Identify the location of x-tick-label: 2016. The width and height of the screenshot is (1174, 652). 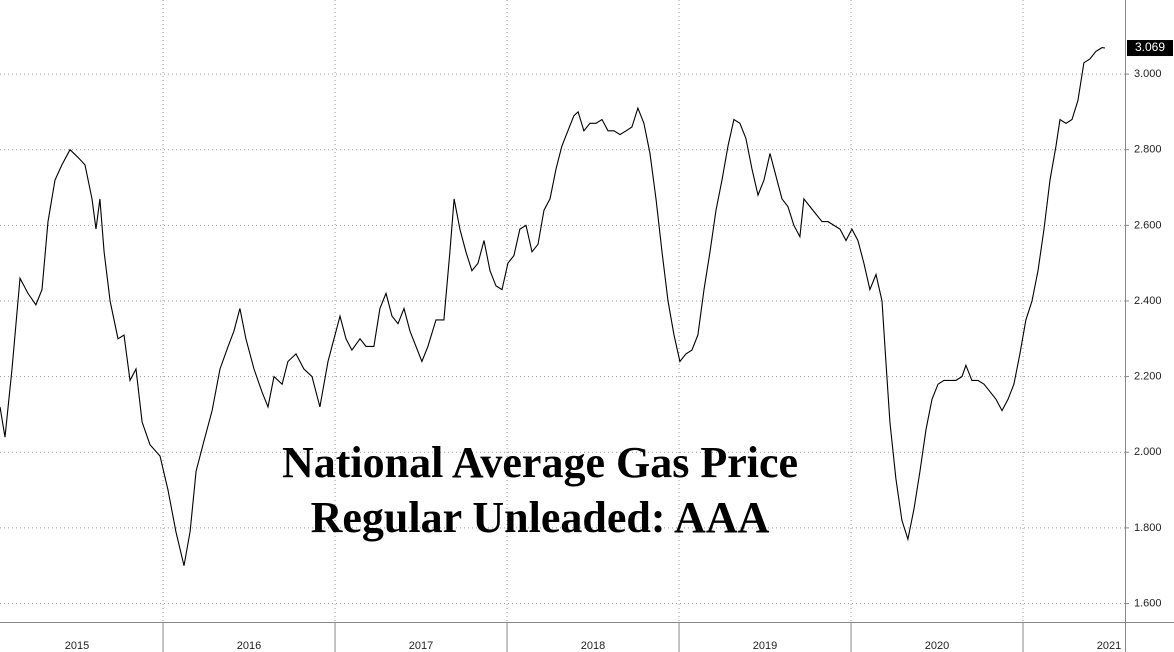
(249, 646).